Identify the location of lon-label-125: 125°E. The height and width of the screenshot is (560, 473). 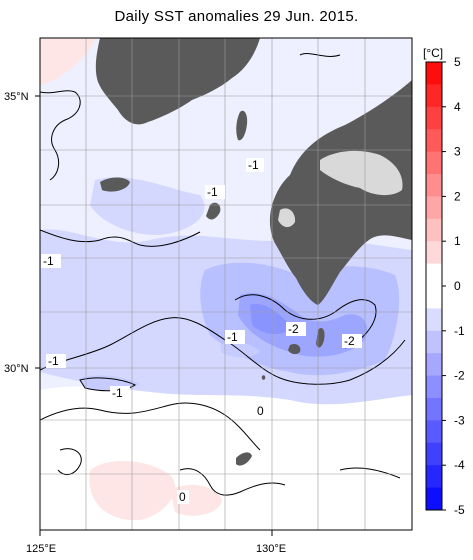
(41, 549).